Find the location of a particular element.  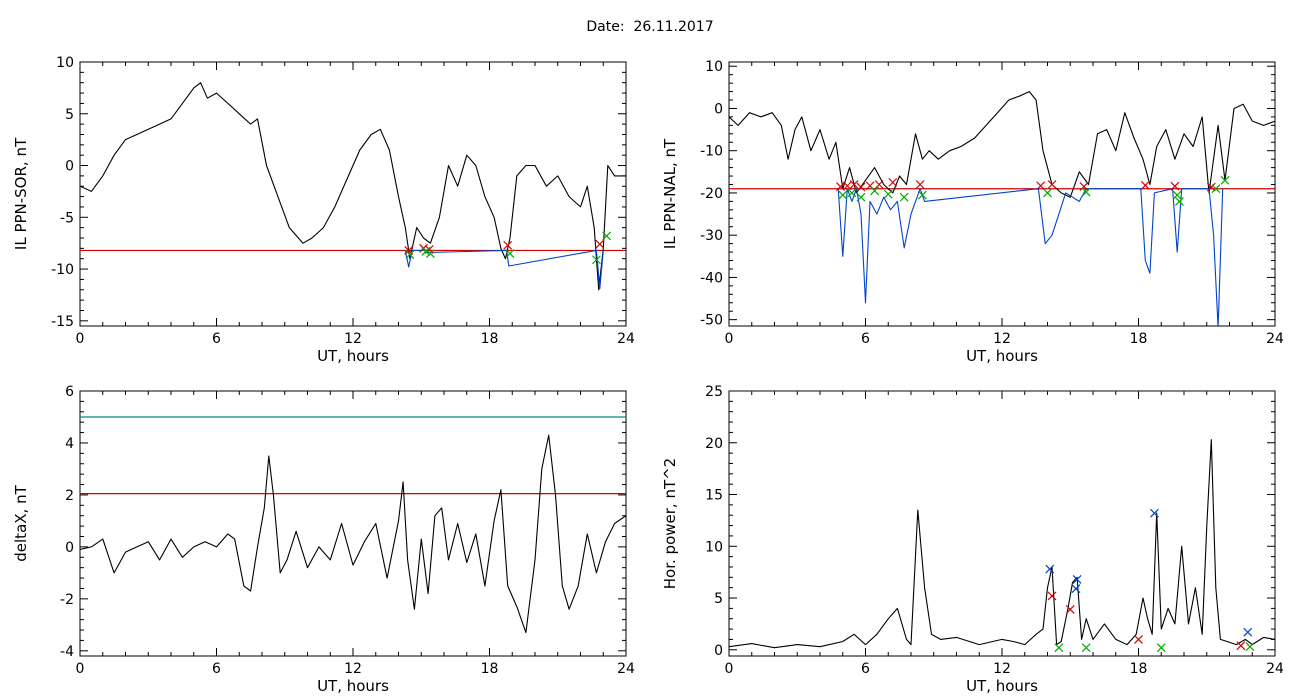

y-tick-label: -4 is located at coordinates (67, 652).